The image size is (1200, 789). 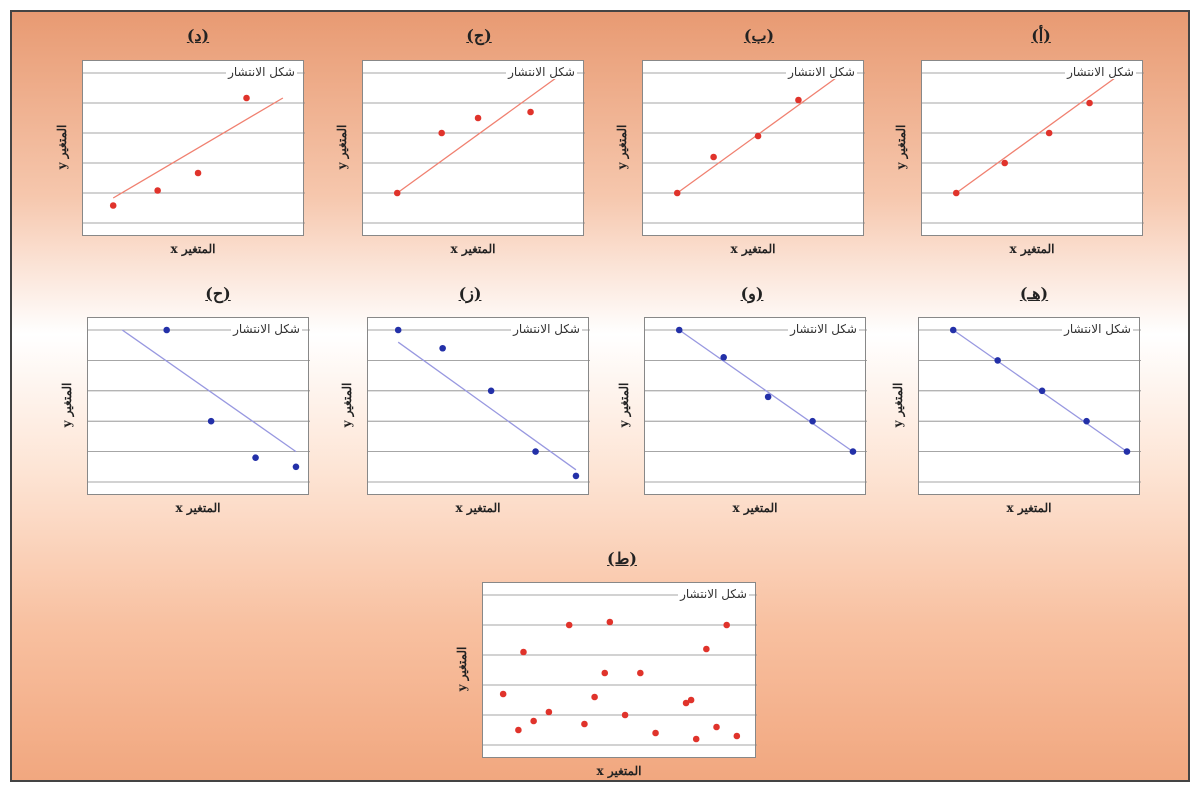 What do you see at coordinates (198, 35) in the screenshot?
I see `plot-label-d: (د)` at bounding box center [198, 35].